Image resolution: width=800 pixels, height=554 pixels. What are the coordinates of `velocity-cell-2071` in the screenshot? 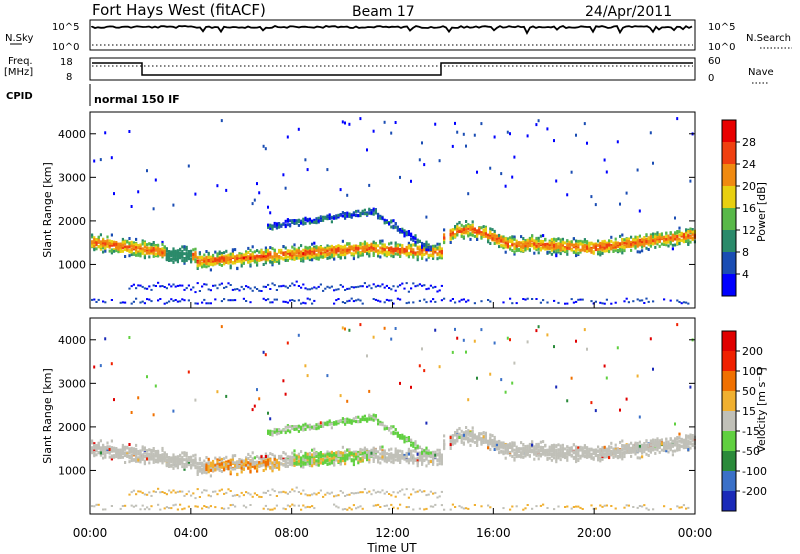 It's located at (294, 460).